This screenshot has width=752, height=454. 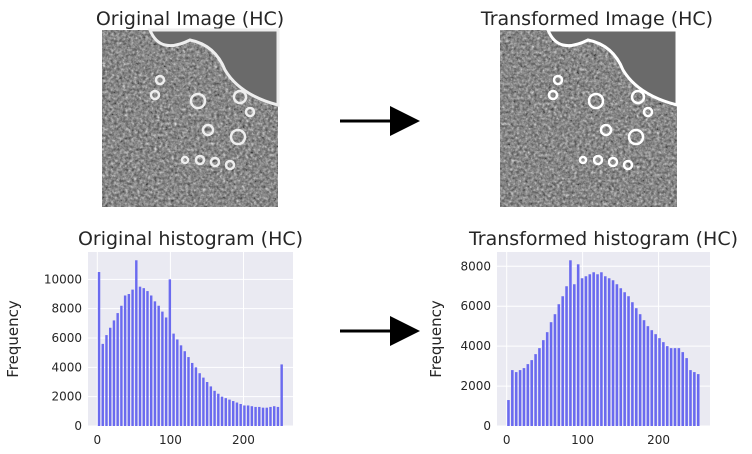 I want to click on y-axis-label: Frequency, so click(x=13, y=339).